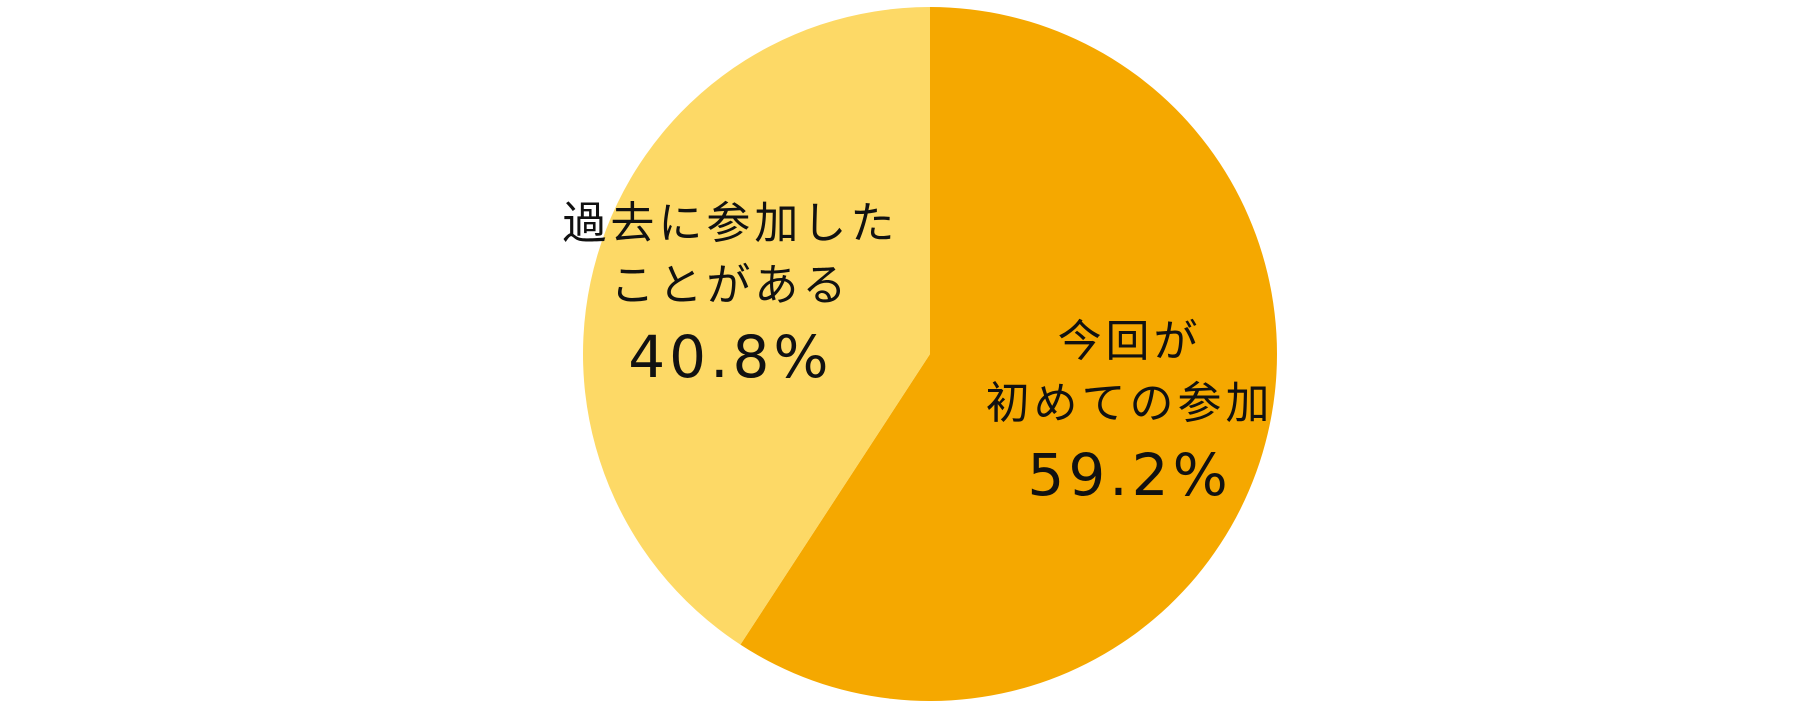 The height and width of the screenshot is (708, 1800). Describe the element at coordinates (1129, 475) in the screenshot. I see `value-label: 59.2%` at that location.